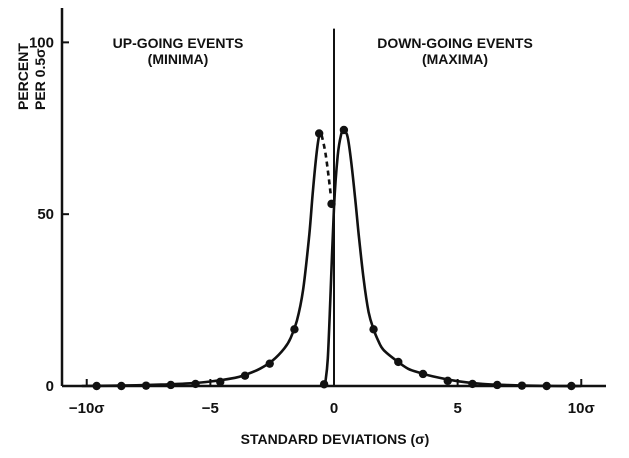 The image size is (629, 458). Describe the element at coordinates (210, 408) in the screenshot. I see `x-tick-label: −5` at that location.